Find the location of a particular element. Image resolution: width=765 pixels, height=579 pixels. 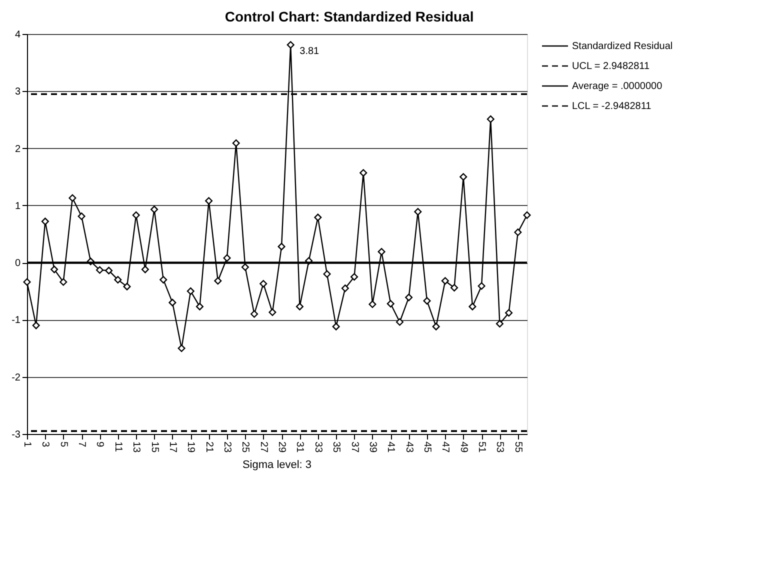

x-tick-label: 49 is located at coordinates (463, 448).